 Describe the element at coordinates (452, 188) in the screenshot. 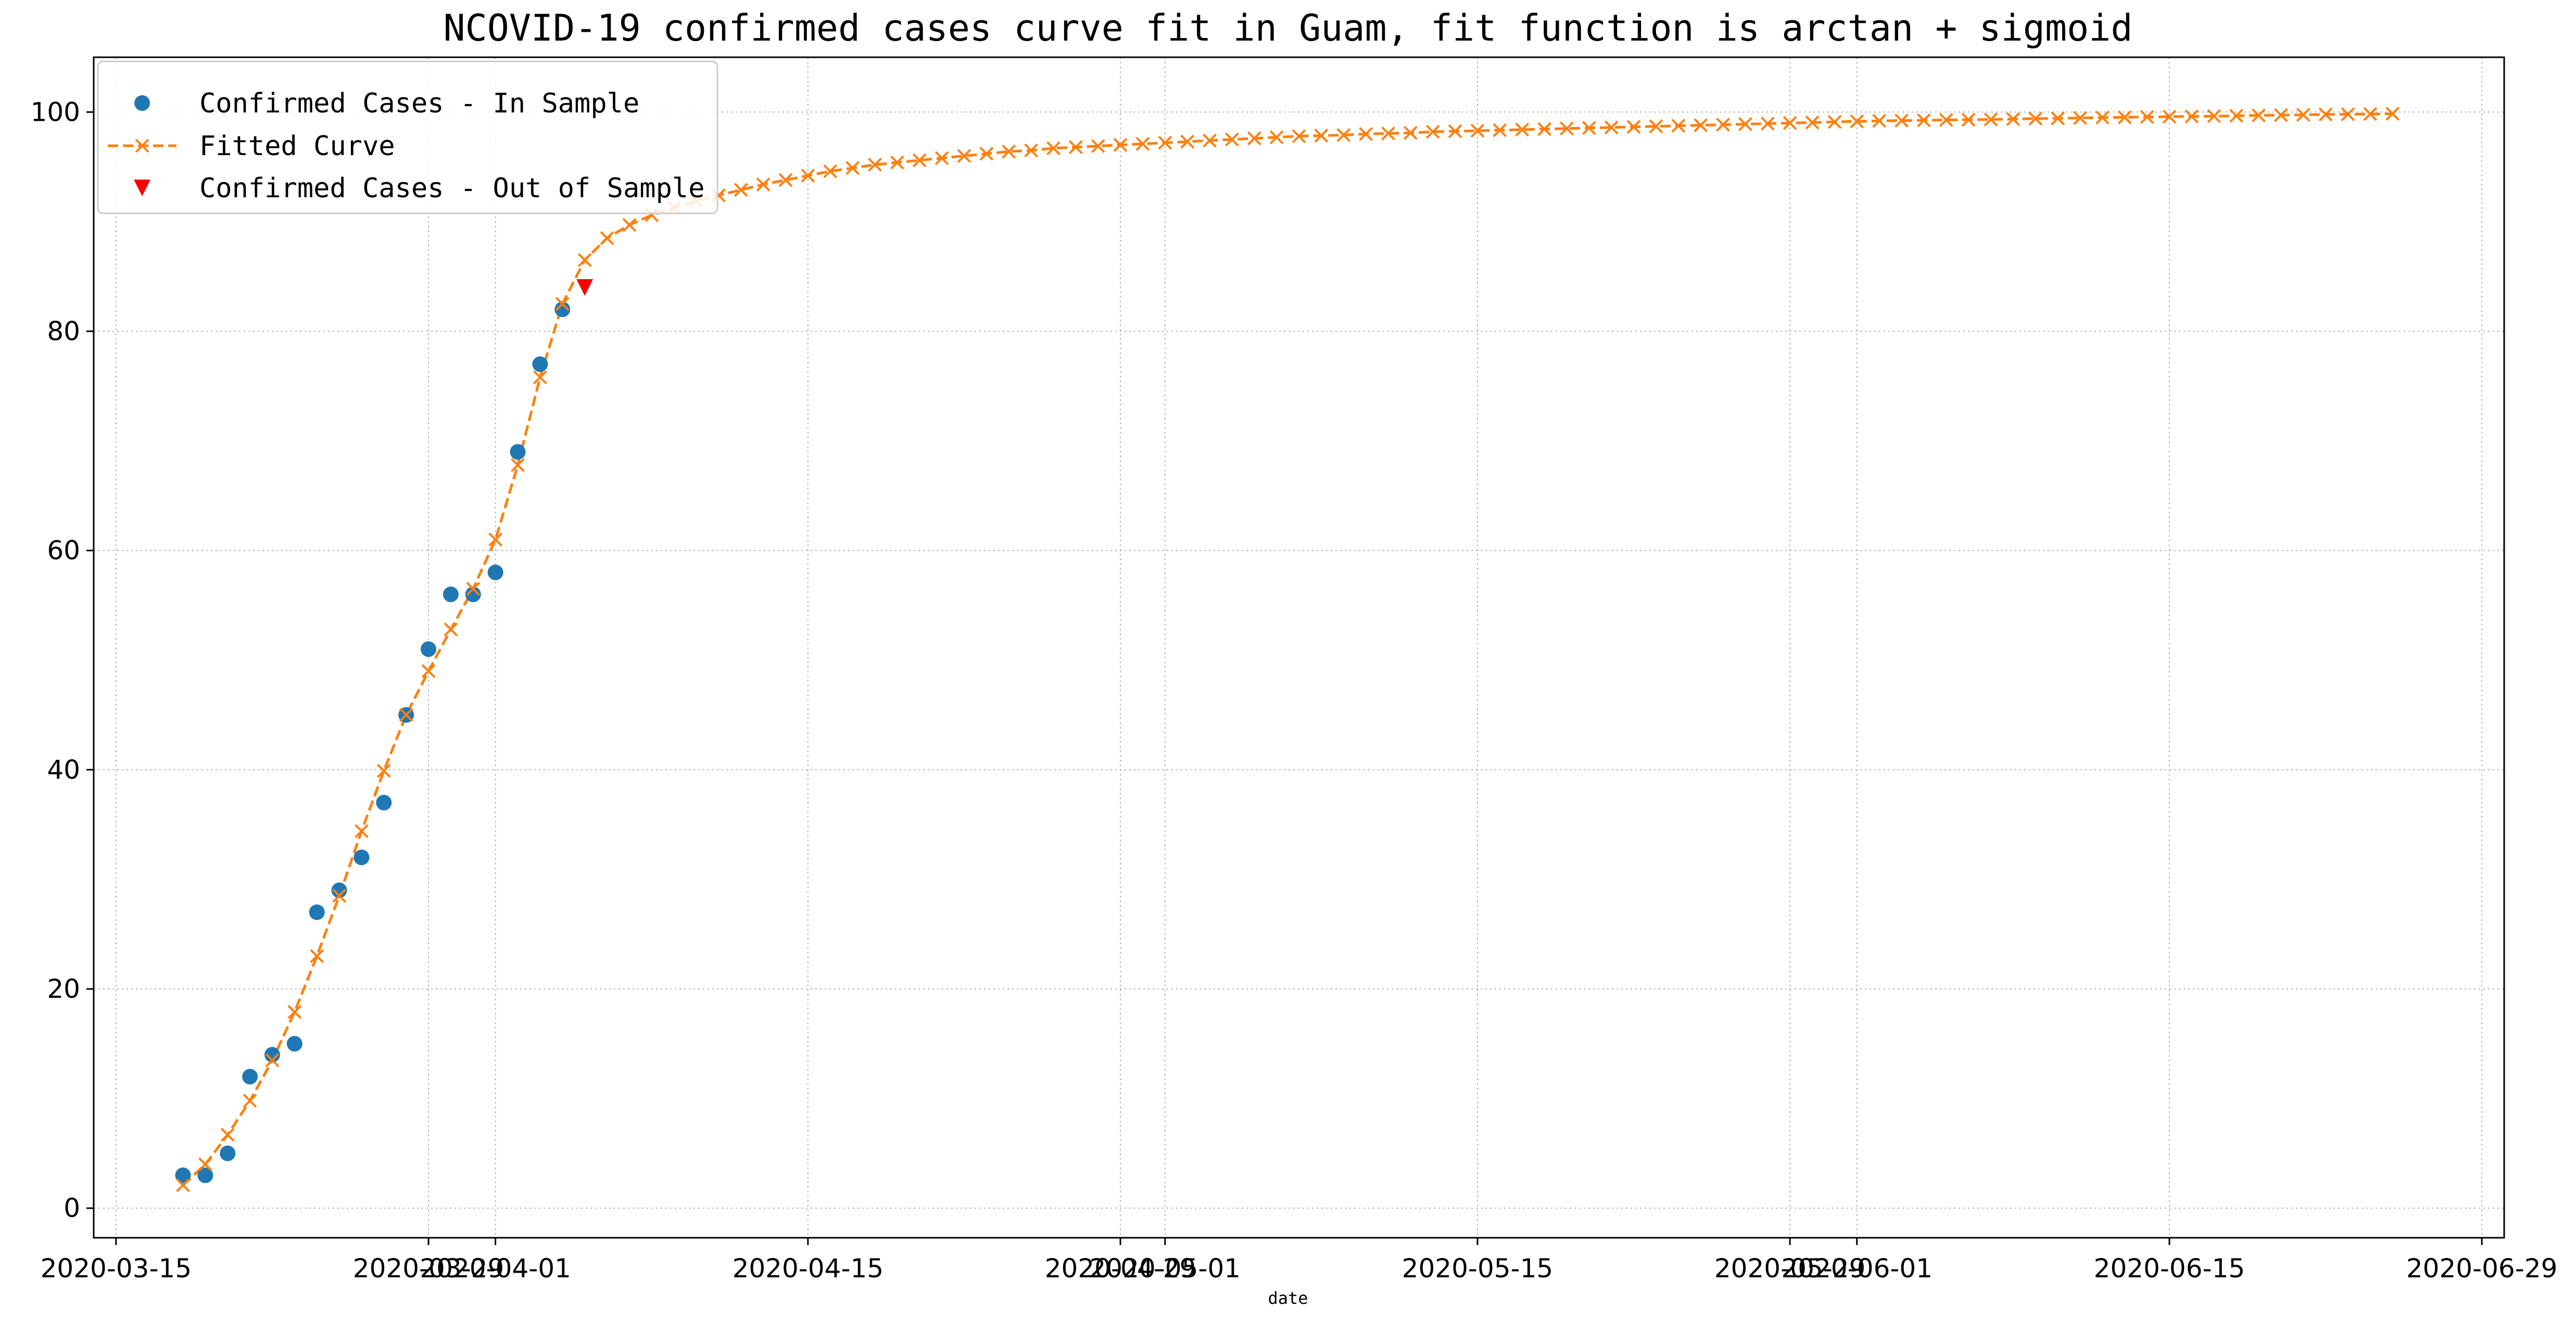

I see `legend-label: Confirmed Cases - Out of Sample` at that location.